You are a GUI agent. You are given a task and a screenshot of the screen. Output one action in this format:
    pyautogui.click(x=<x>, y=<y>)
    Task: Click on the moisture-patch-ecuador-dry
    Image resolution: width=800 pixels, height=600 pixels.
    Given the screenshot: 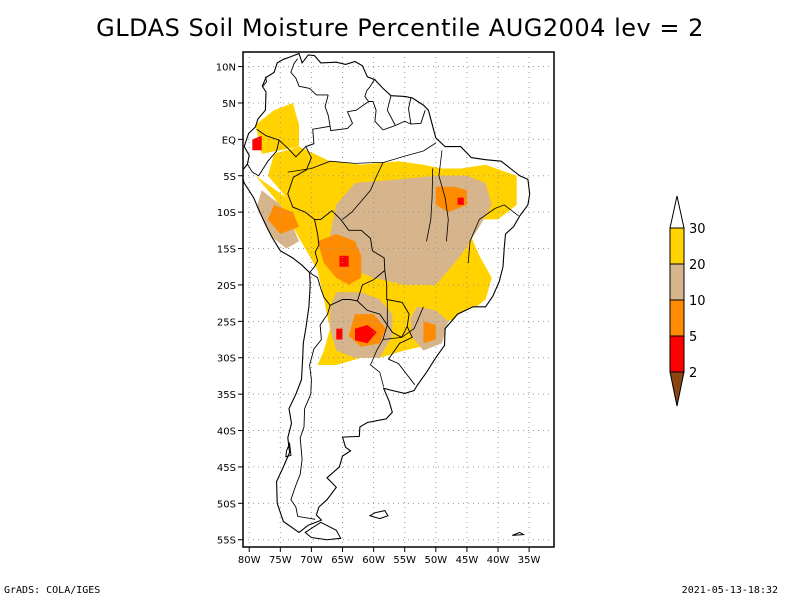 What is the action you would take?
    pyautogui.click(x=257, y=143)
    